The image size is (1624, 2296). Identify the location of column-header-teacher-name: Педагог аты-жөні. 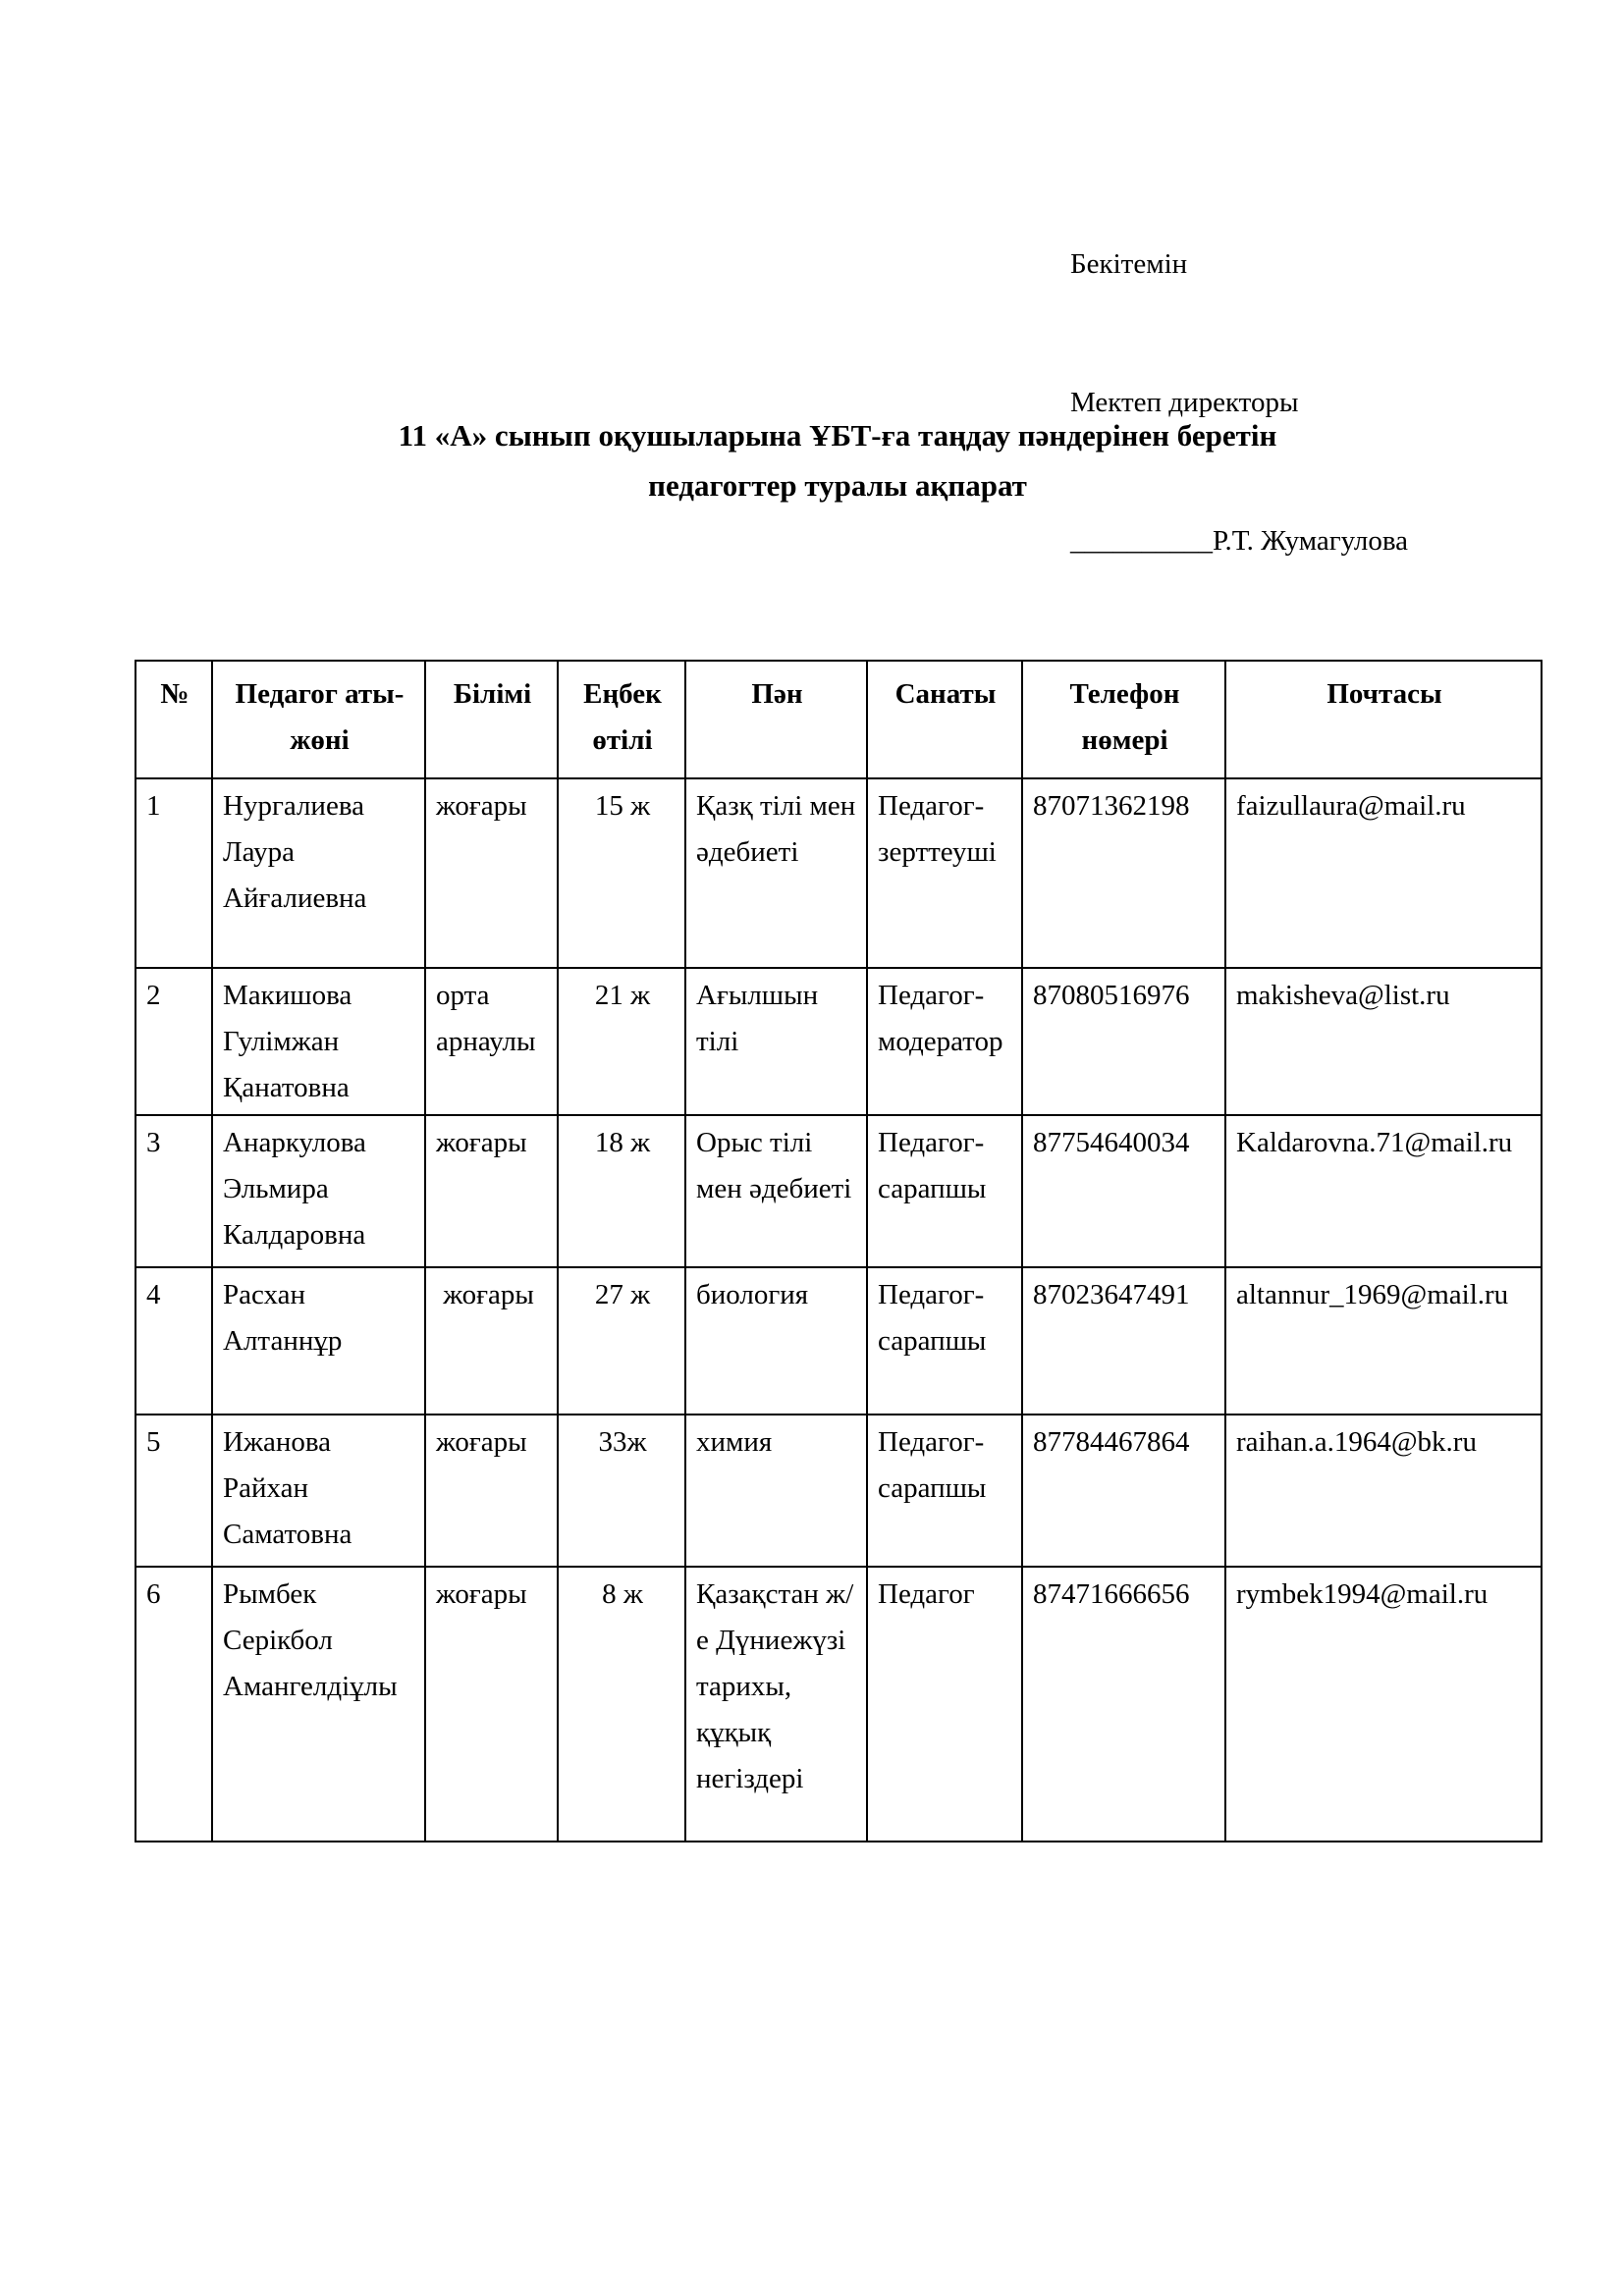
(318, 720).